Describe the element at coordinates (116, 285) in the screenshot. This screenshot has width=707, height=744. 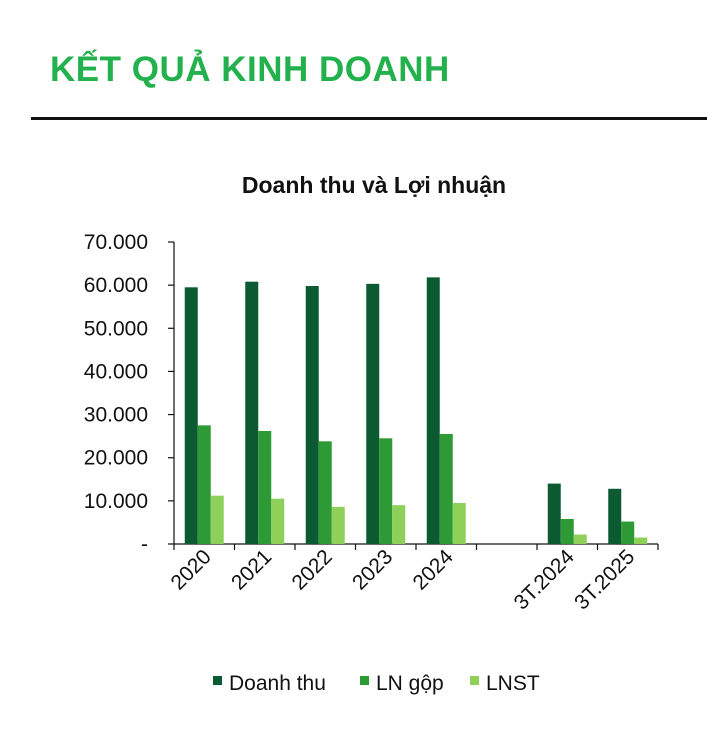
I see `y-tick-label: 60.000` at that location.